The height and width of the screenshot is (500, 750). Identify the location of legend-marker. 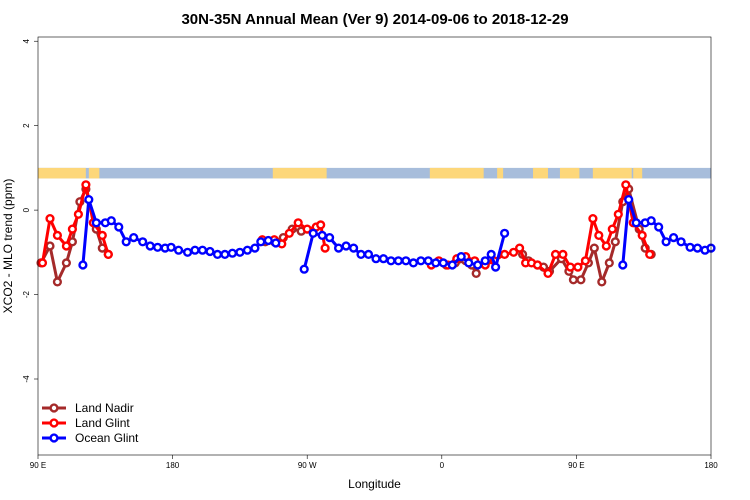
(54, 408).